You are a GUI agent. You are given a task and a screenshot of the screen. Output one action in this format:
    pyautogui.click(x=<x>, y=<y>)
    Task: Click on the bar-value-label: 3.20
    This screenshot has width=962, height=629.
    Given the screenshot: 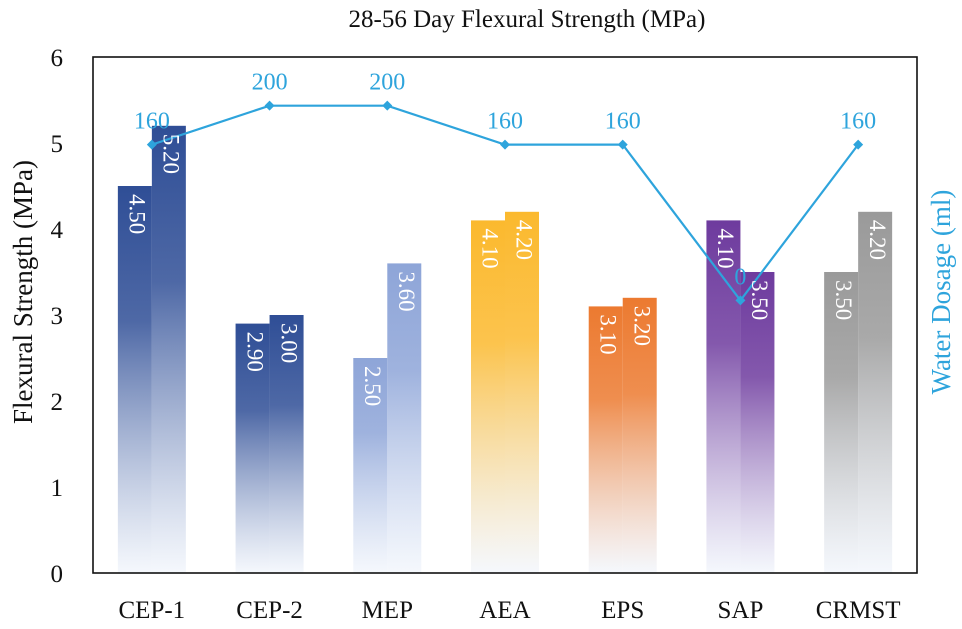 What is the action you would take?
    pyautogui.click(x=641, y=326)
    